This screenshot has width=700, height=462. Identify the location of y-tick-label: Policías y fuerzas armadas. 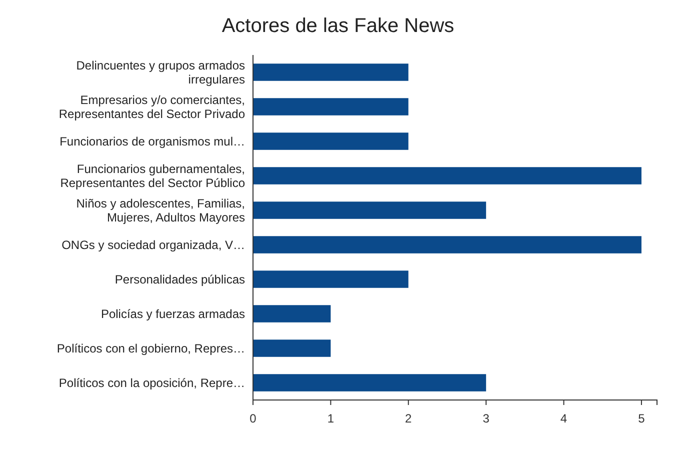
(172, 313).